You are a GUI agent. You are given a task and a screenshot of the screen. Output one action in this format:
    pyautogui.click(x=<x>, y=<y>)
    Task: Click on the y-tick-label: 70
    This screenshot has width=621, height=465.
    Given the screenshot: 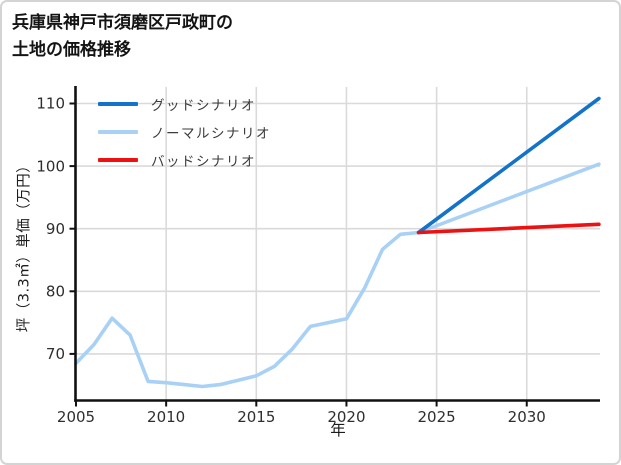 What is the action you would take?
    pyautogui.click(x=55, y=354)
    